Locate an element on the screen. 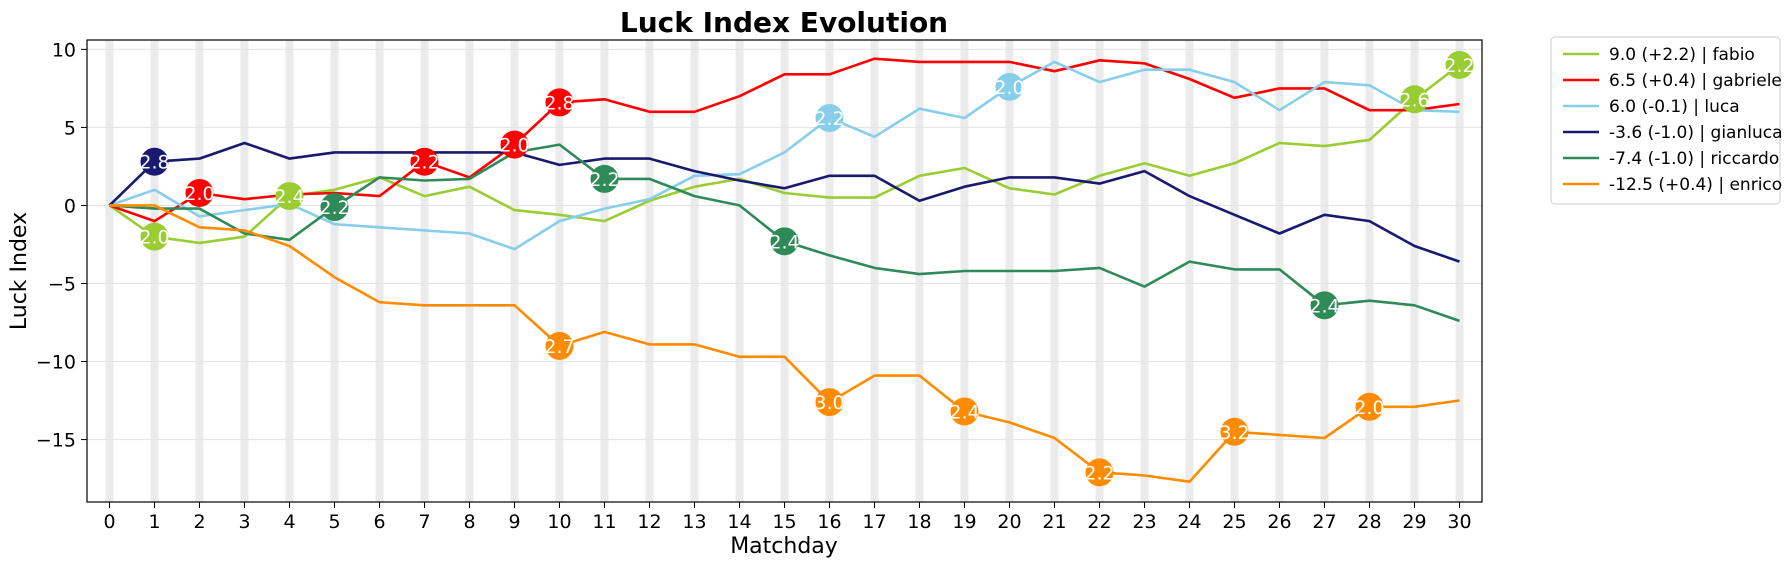 This screenshot has height=566, width=1790. legend-label-5: -12.5 (+0.4) | enrico is located at coordinates (1695, 185).